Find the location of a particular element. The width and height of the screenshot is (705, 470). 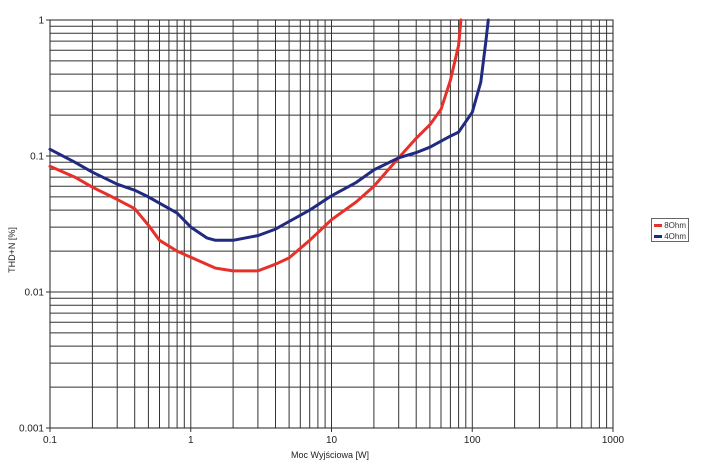

x-tick-label: 0.1 is located at coordinates (50, 440).